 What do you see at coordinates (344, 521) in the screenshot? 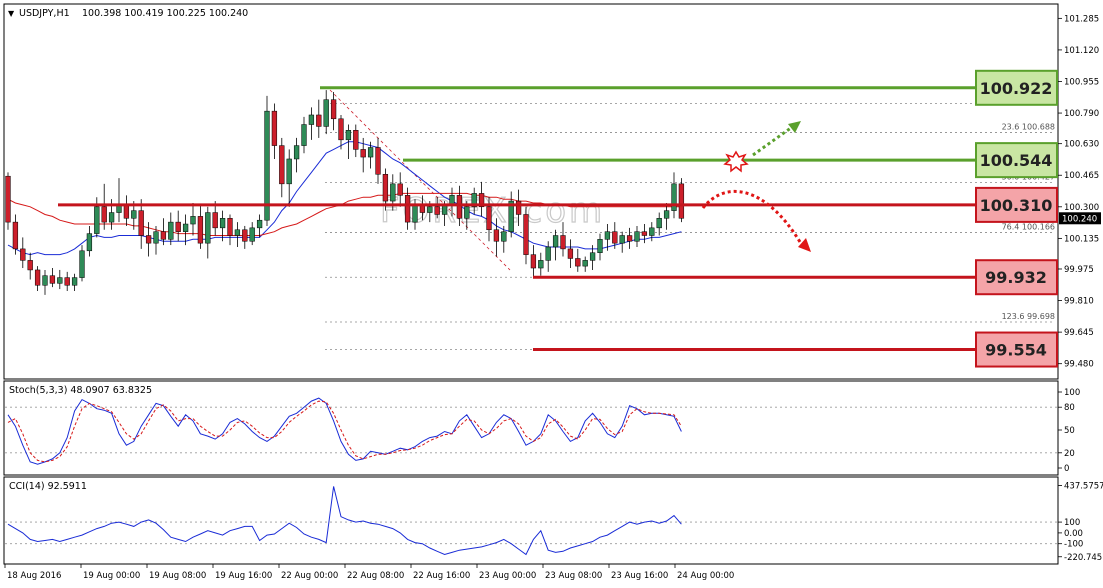
I see `cci-line` at bounding box center [344, 521].